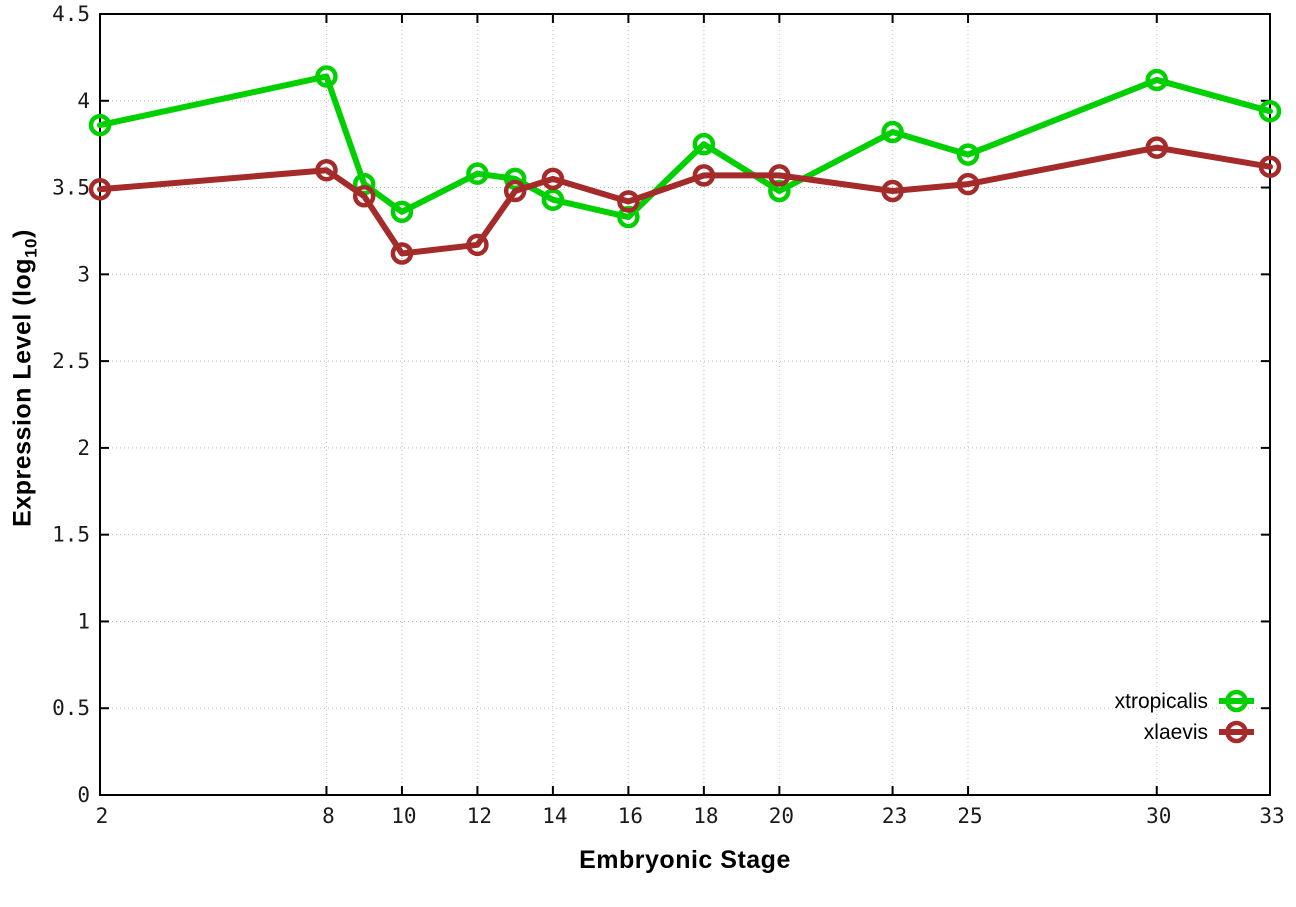 The height and width of the screenshot is (907, 1296). What do you see at coordinates (403, 816) in the screenshot?
I see `x-tick-label: 10` at bounding box center [403, 816].